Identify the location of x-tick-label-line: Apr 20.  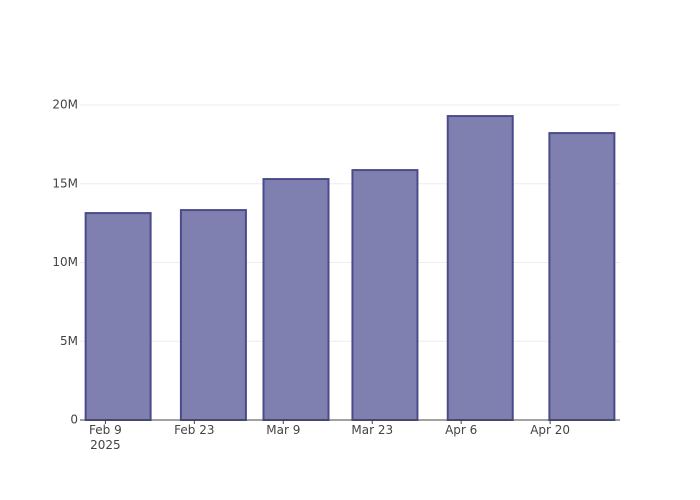
(550, 430).